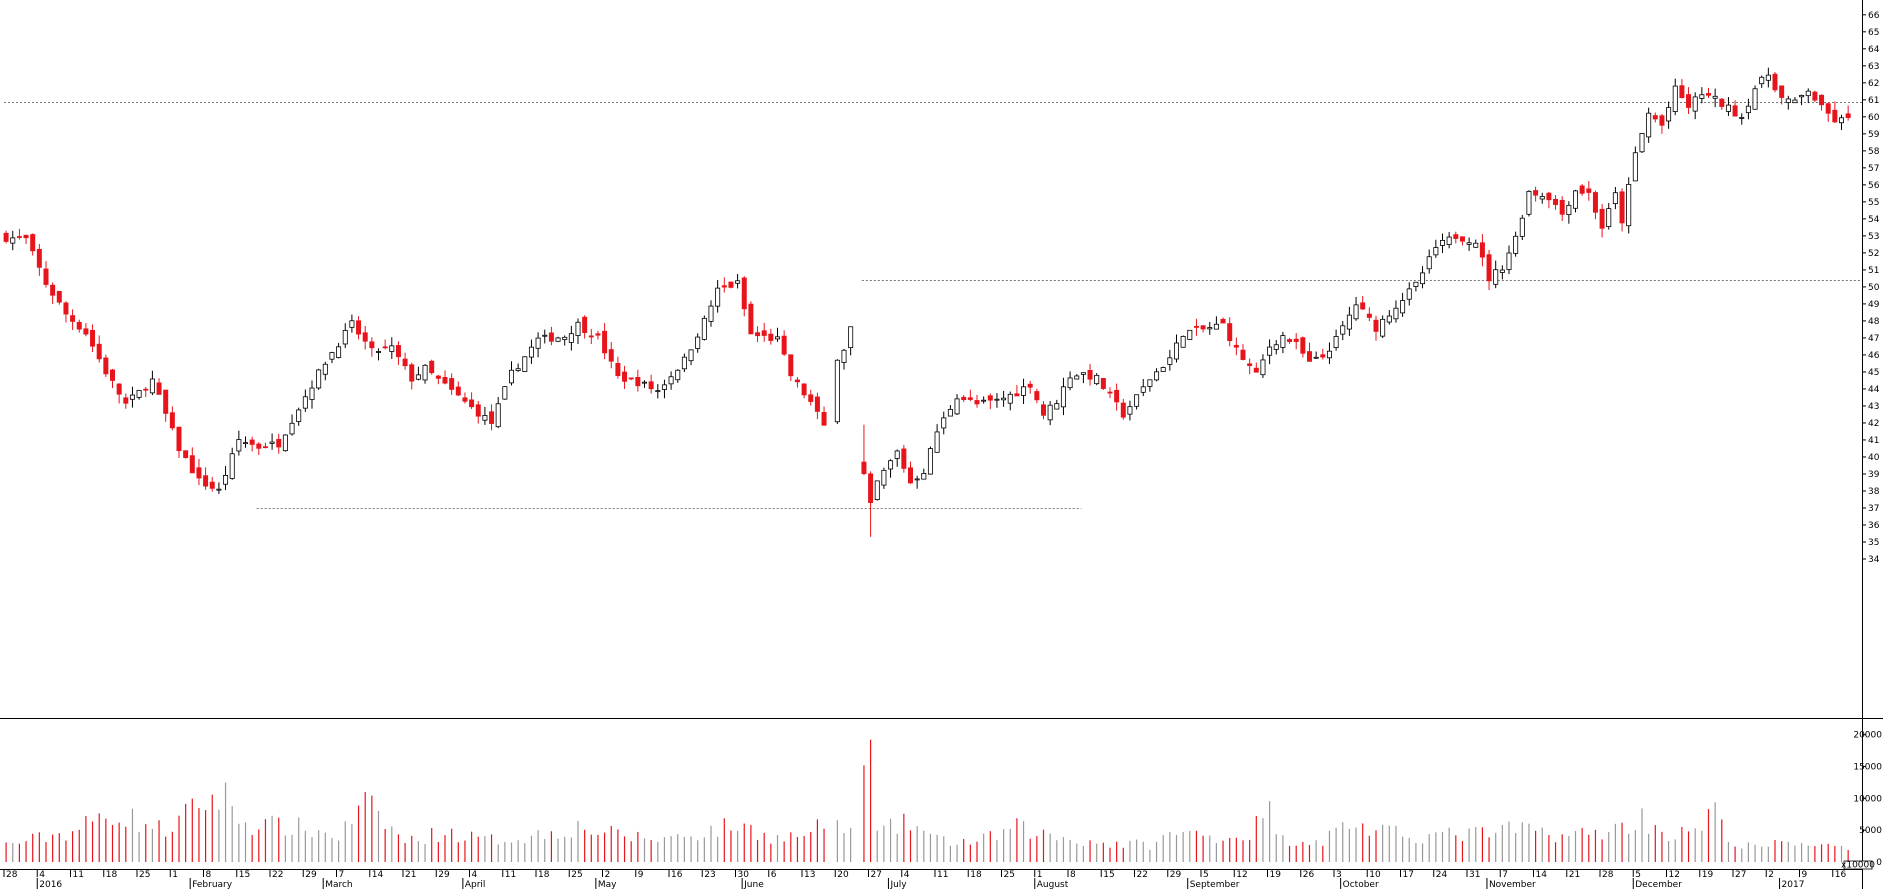 The image size is (1883, 889). I want to click on price-tick-label: 41, so click(1873, 441).